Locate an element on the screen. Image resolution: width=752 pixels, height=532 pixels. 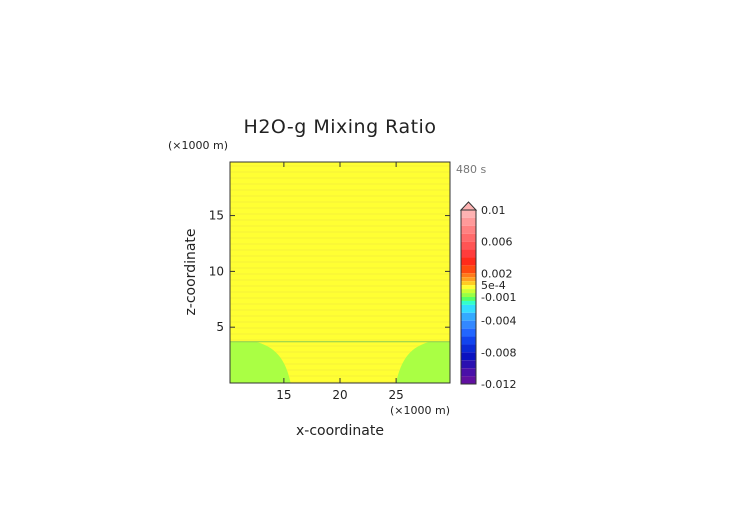
colorbar-label: 0.01 is located at coordinates (493, 210).